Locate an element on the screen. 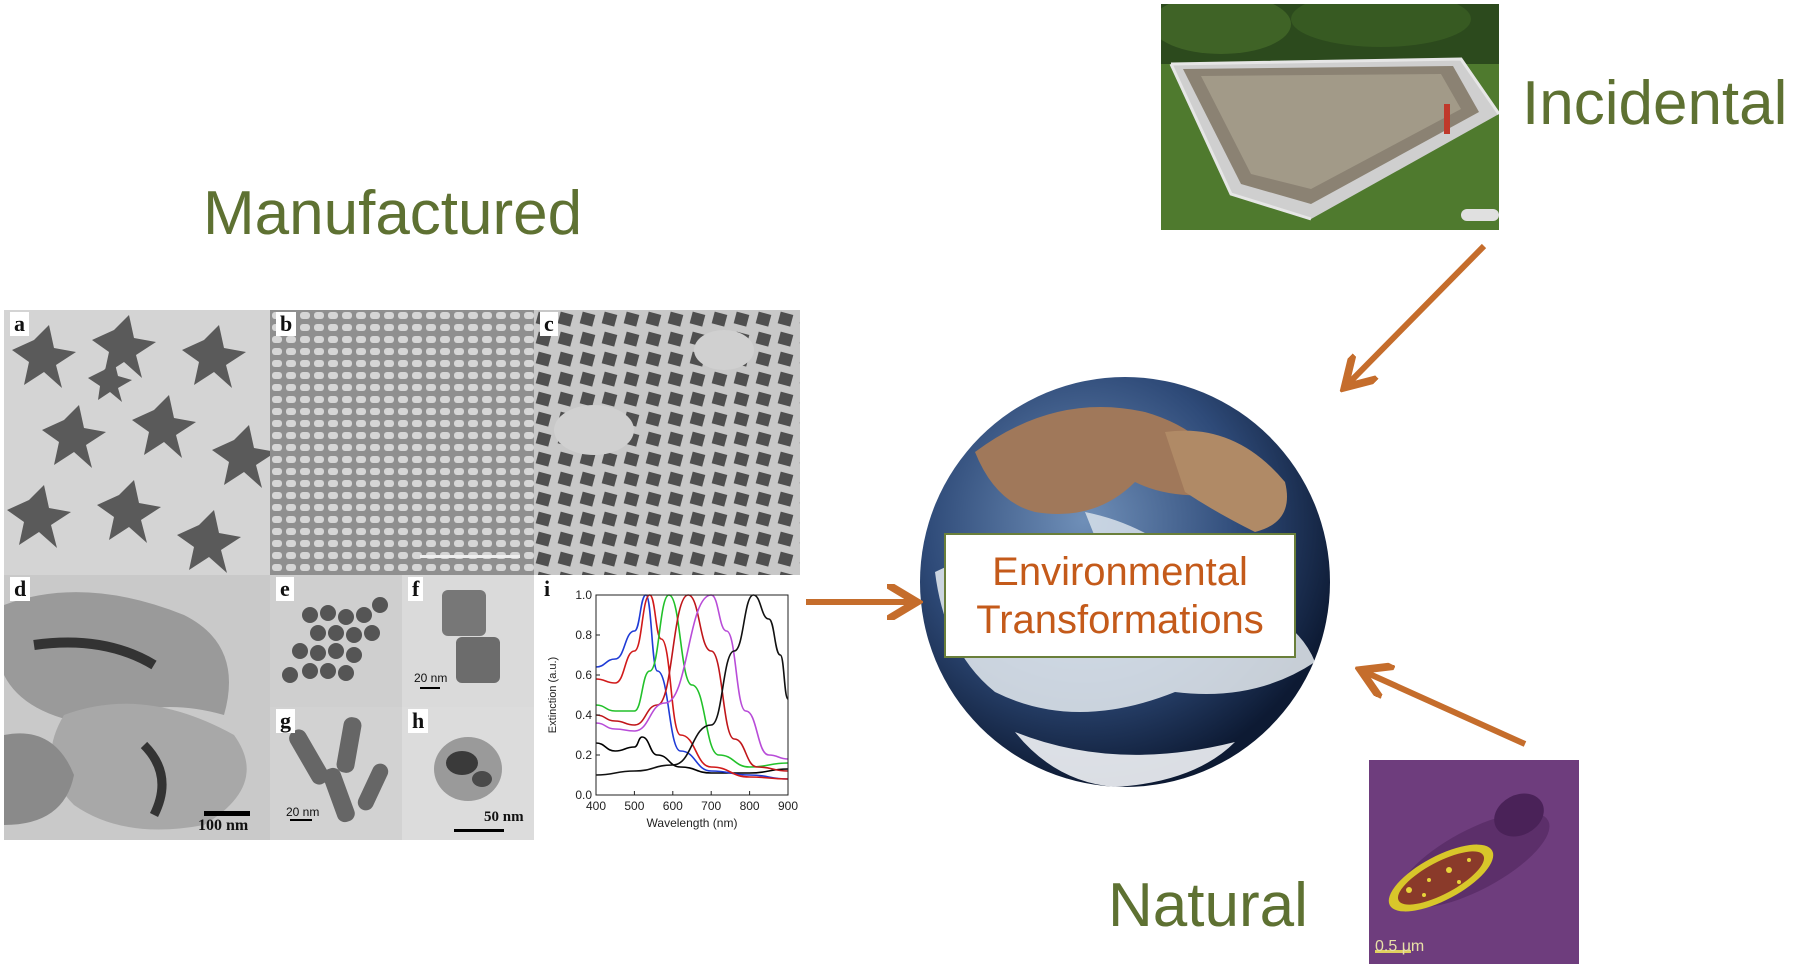 The width and height of the screenshot is (1810, 964). panel-d: d 100 nm is located at coordinates (137, 707).